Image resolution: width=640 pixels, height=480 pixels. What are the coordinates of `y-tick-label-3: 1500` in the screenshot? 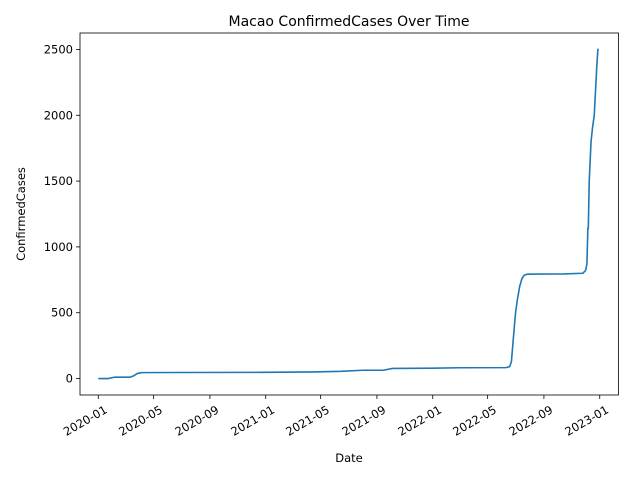 It's located at (58, 181).